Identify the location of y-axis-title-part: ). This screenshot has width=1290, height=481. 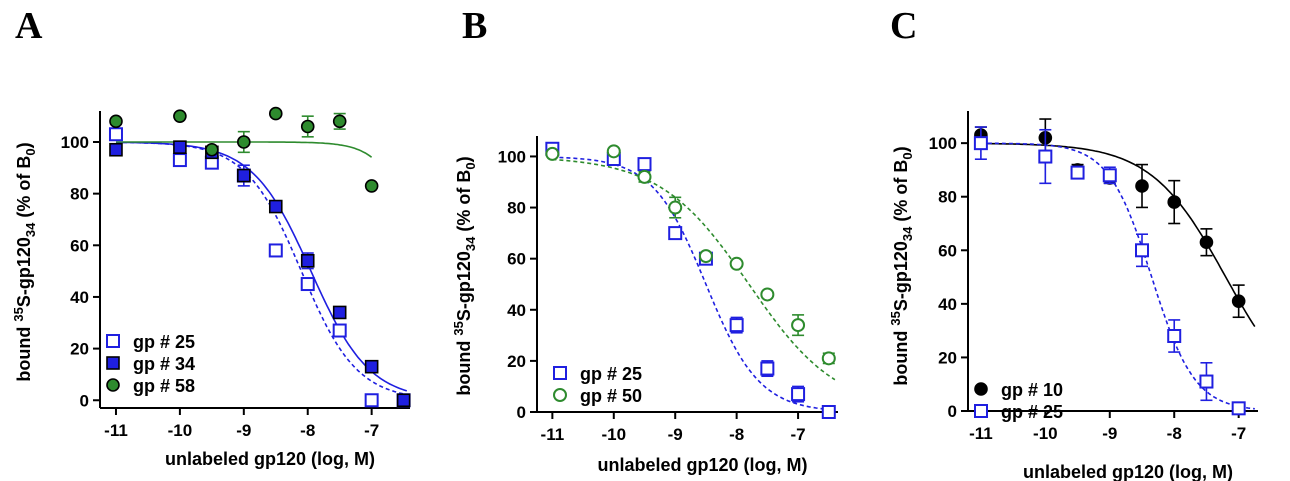
(464, 159).